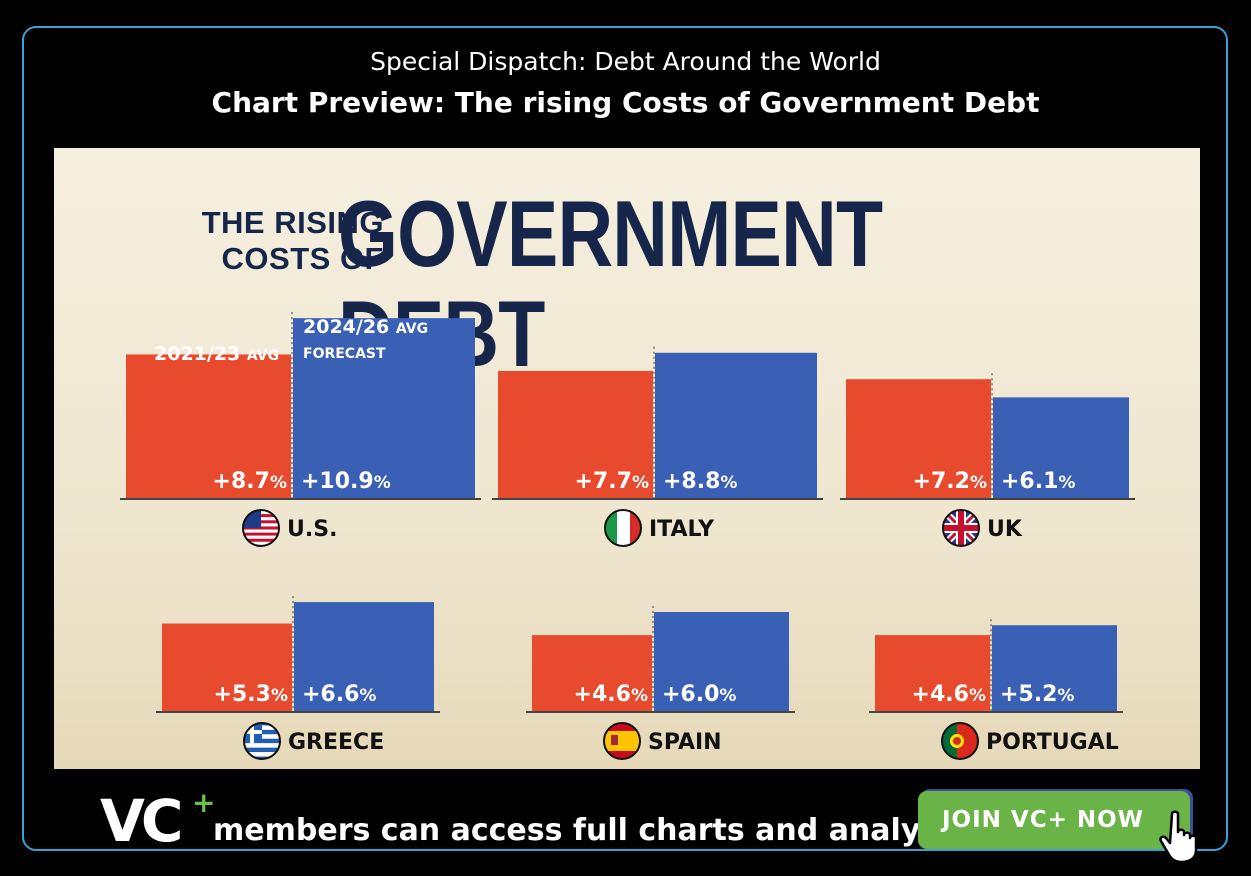  I want to click on country-group-spain: +4.6% +6.0% SPAIN, so click(660, 683).